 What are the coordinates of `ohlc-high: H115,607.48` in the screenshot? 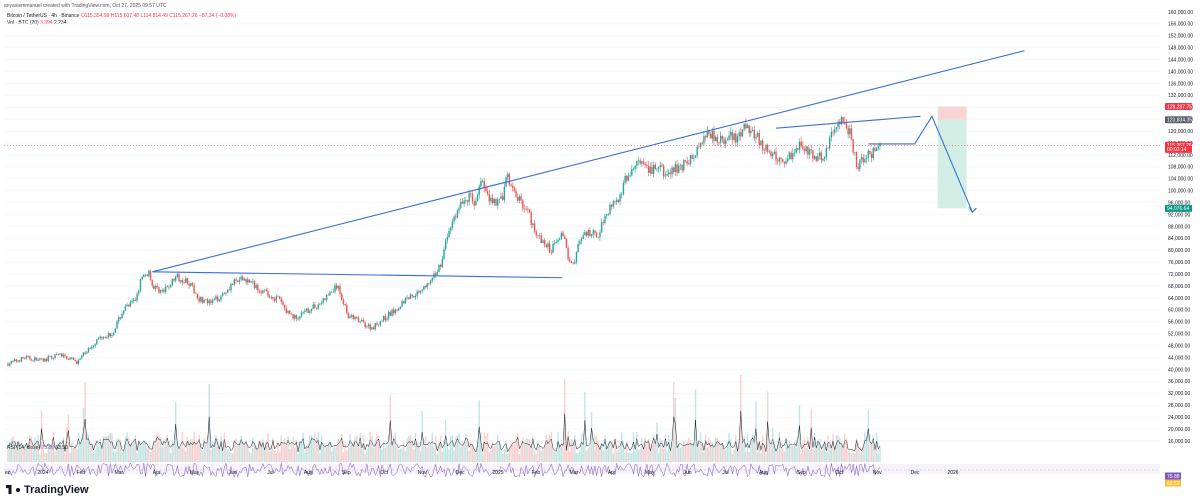 It's located at (125, 16).